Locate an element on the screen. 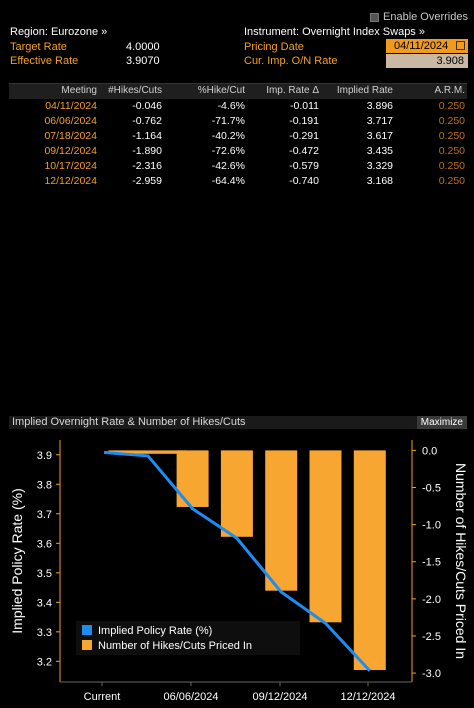 The height and width of the screenshot is (708, 474). cell-pct-hike-cut: -4.6% is located at coordinates (231, 106).